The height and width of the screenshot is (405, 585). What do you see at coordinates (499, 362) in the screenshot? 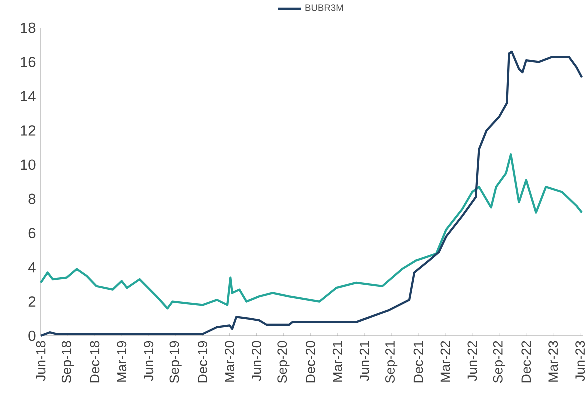
I see `x-tick-label: Sep-22` at bounding box center [499, 362].